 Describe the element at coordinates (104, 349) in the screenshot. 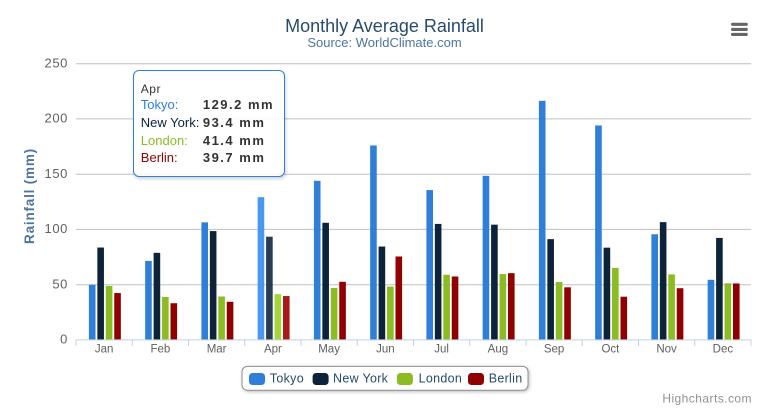

I see `svg-text: Jan` at that location.